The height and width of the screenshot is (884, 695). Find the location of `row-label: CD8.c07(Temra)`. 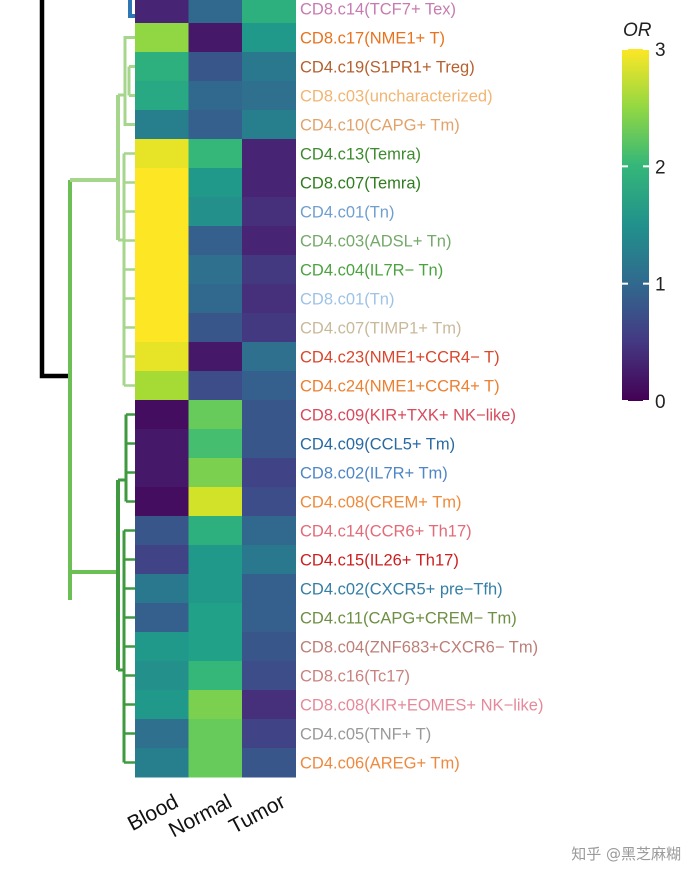

row-label: CD8.c07(Temra) is located at coordinates (360, 184).